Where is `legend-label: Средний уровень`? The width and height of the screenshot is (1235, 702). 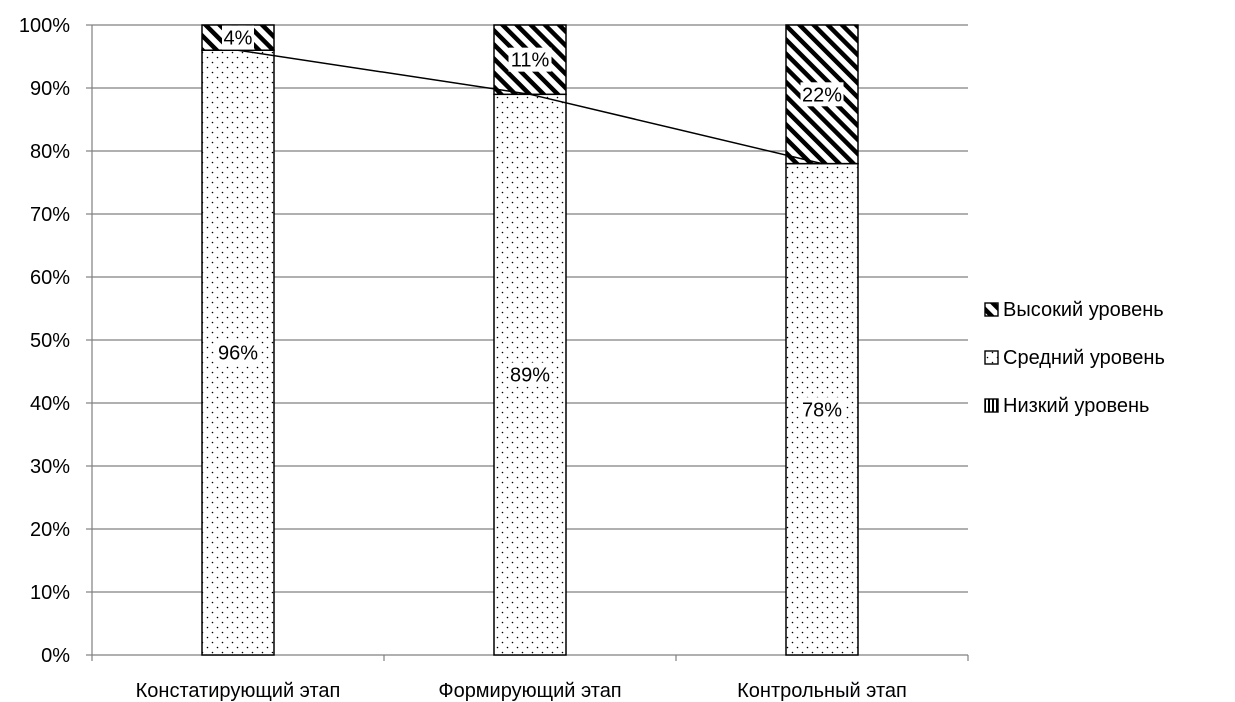 legend-label: Средний уровень is located at coordinates (1084, 358).